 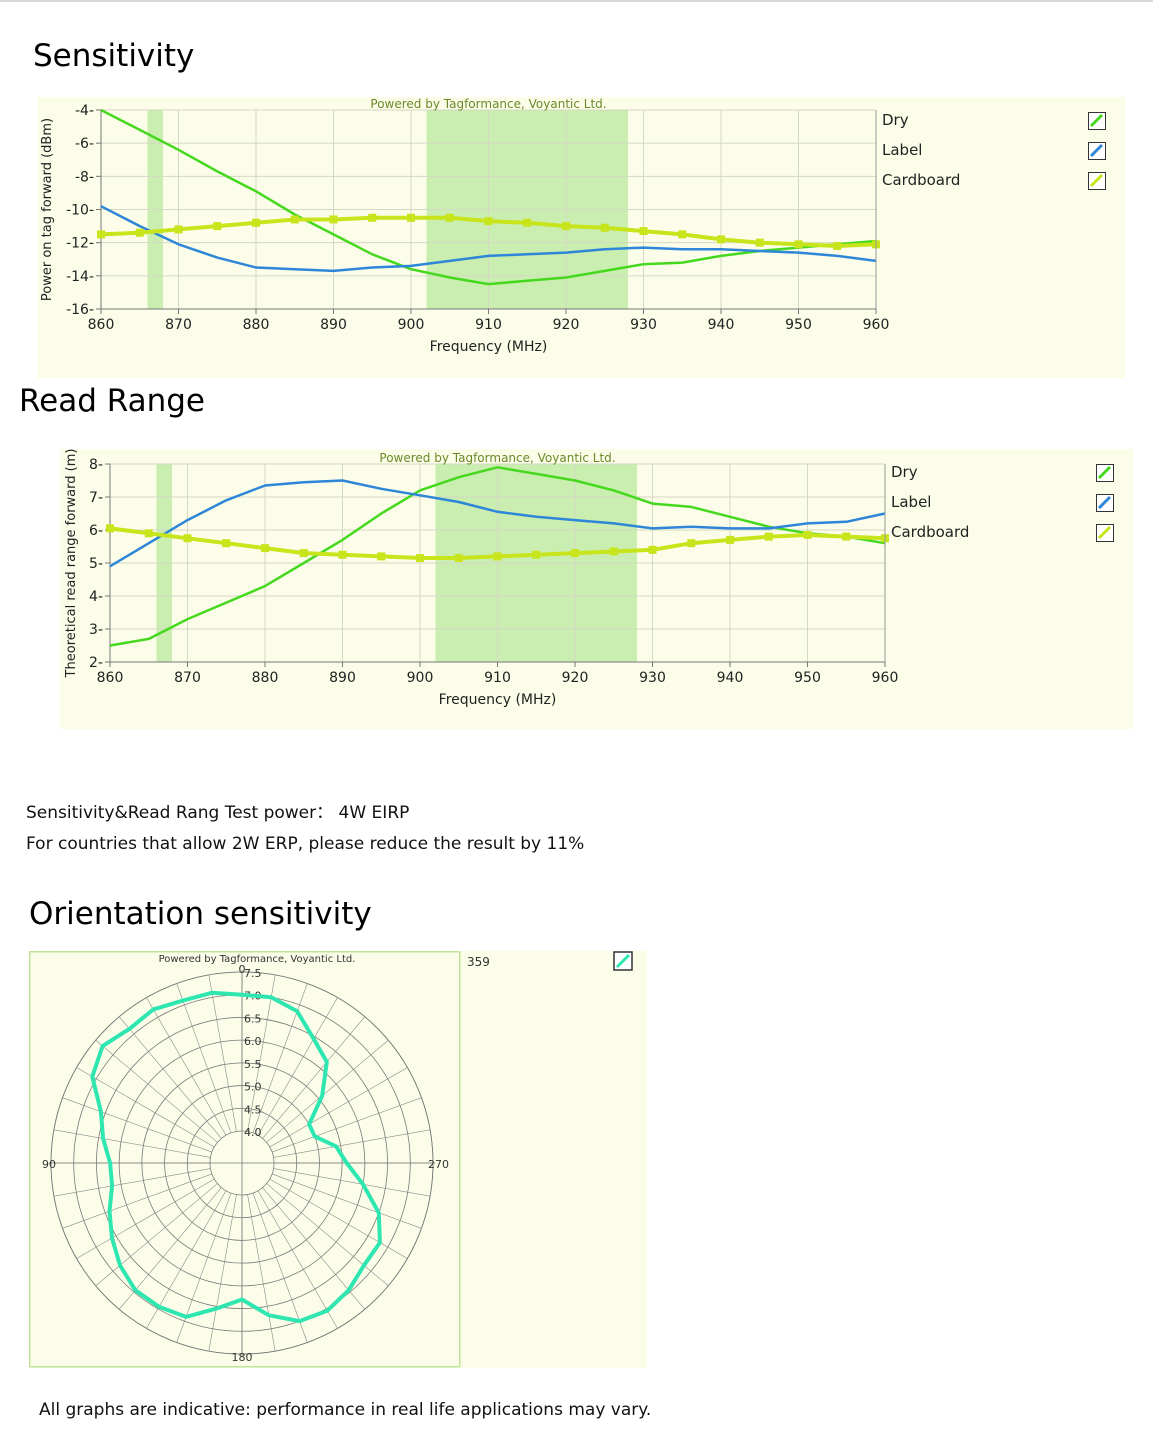 I want to click on y-tick-label: 3-, so click(x=96, y=630).